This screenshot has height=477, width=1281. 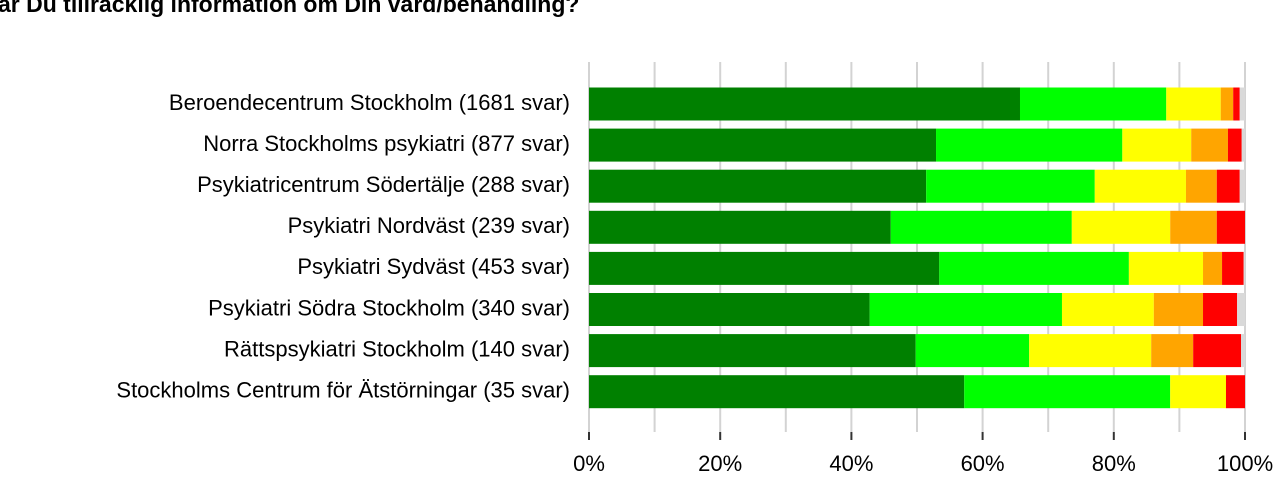 I want to click on y-tick-label: Psykiatri Sydväst (453 svar), so click(x=433, y=266).